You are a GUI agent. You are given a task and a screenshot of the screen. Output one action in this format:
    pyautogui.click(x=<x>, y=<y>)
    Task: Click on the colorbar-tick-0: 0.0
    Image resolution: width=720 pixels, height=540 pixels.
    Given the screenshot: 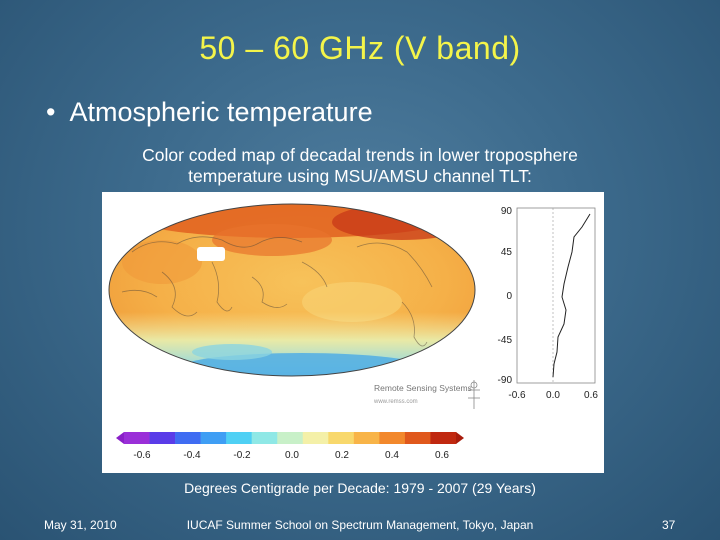 What is the action you would take?
    pyautogui.click(x=292, y=455)
    